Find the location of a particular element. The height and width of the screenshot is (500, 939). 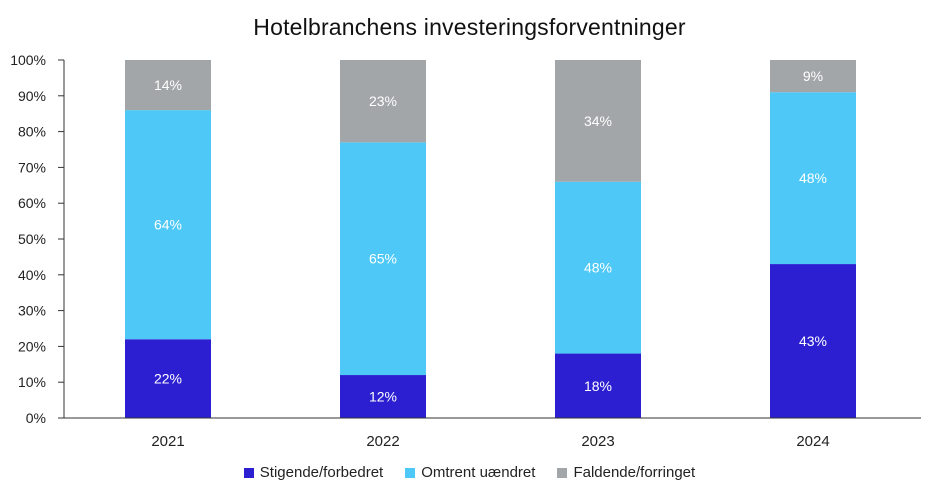

y-tick-label: 10% is located at coordinates (32, 382).